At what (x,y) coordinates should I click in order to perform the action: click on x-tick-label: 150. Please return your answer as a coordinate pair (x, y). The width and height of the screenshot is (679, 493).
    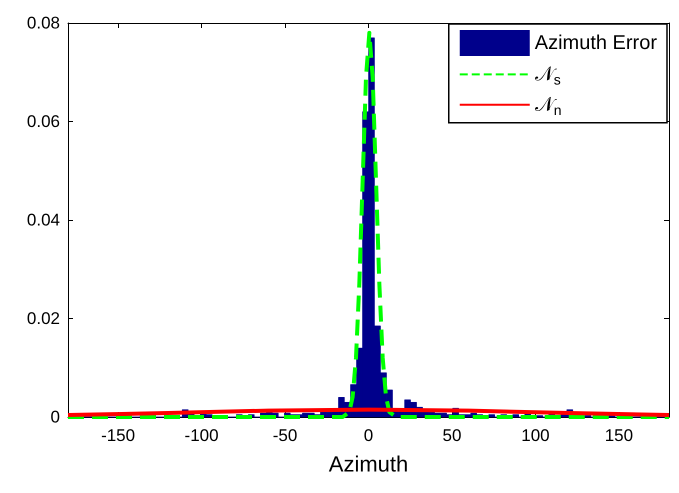
    Looking at the image, I should click on (619, 435).